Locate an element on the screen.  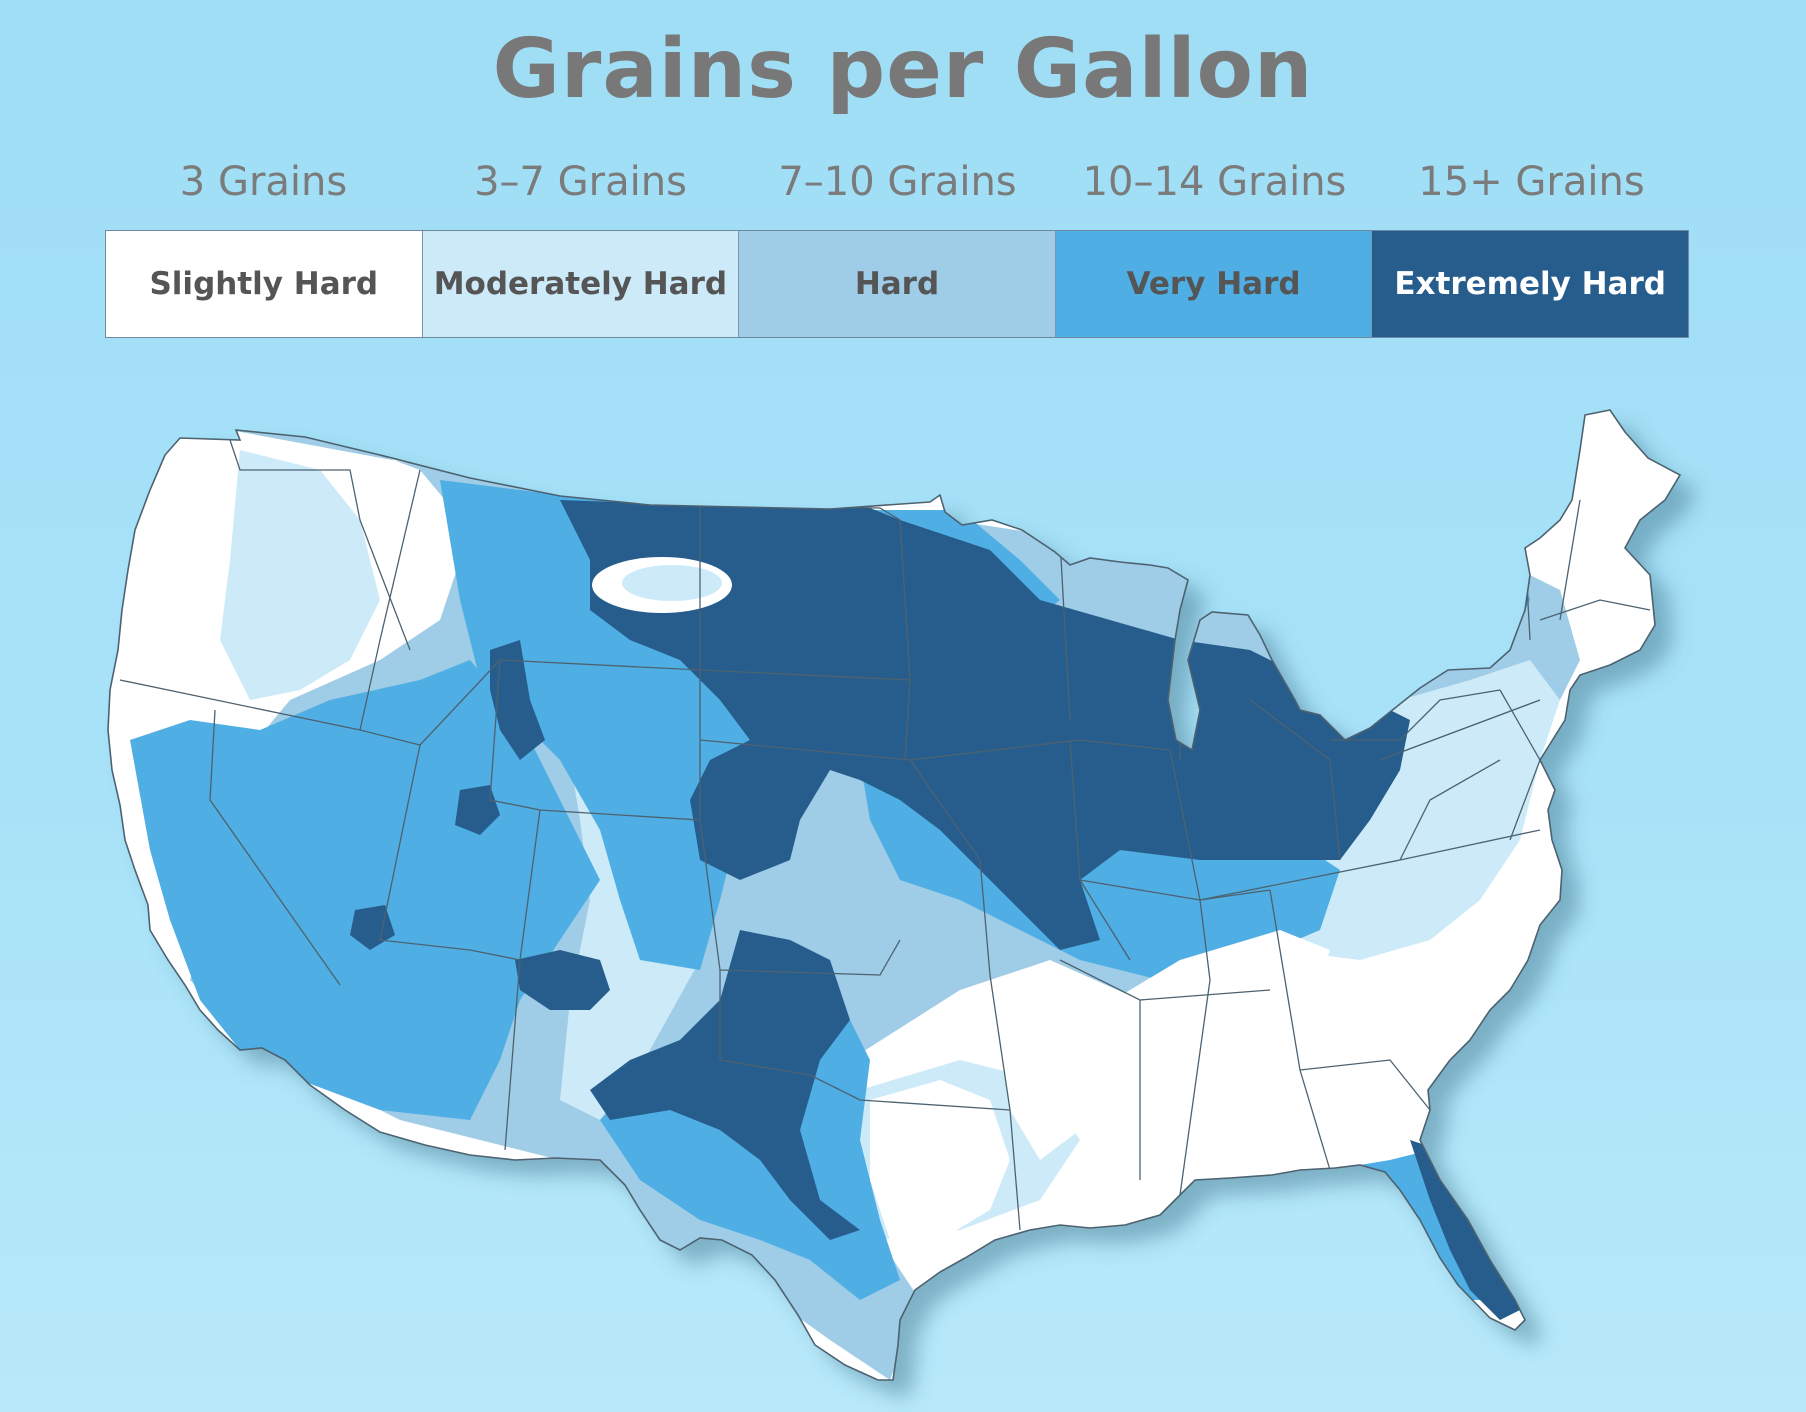
zone-extremely-hard-nm is located at coordinates (562, 980).